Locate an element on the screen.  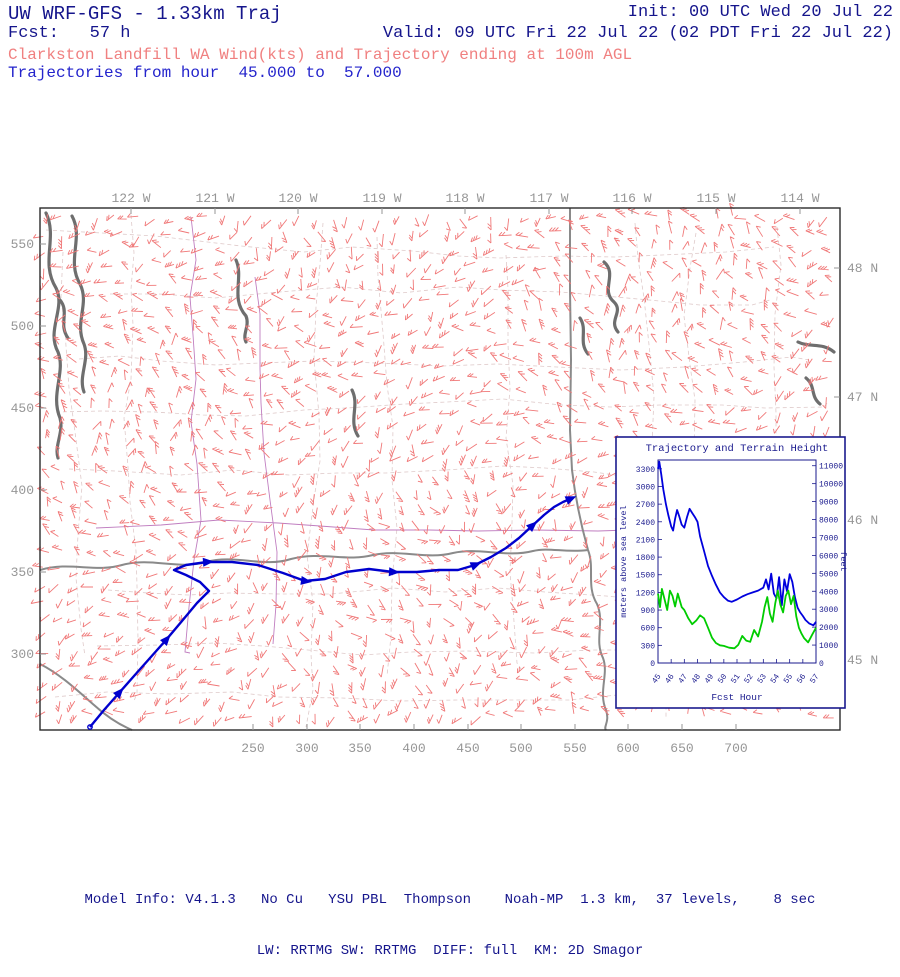
lat-tick-label: 46 N is located at coordinates (862, 520).